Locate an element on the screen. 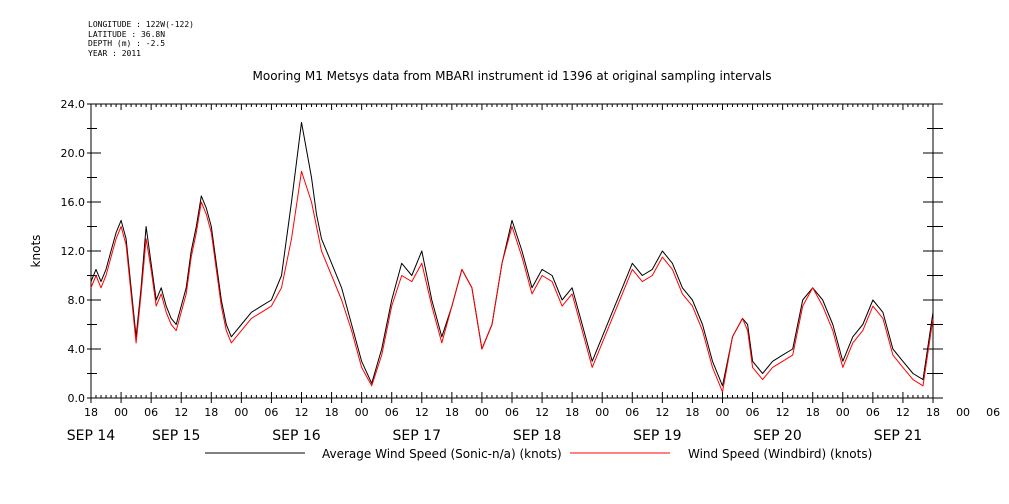 This screenshot has height=504, width=1009. y-tick-label: 16.0 is located at coordinates (73, 202).